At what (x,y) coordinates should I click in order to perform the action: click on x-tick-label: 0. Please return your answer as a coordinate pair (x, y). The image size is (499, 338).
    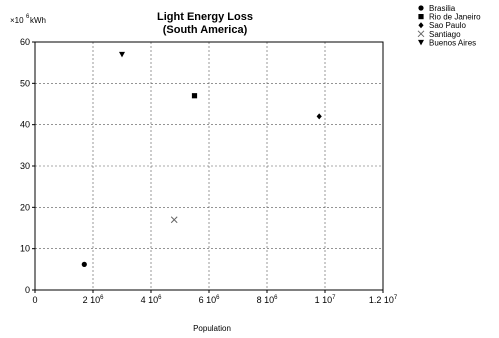
    Looking at the image, I should click on (34, 300).